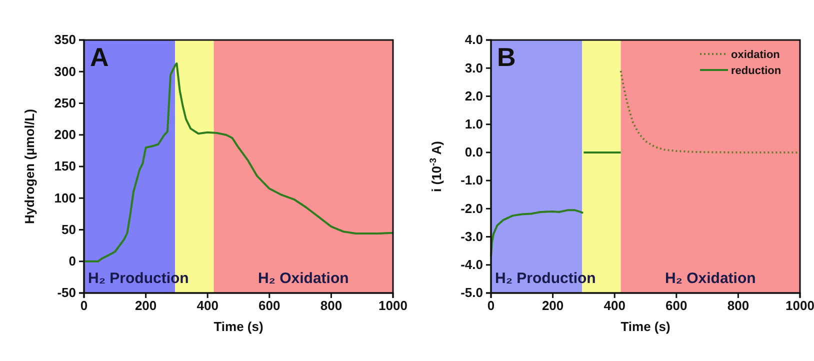  I want to click on y-tick-label: 300, so click(65, 71).